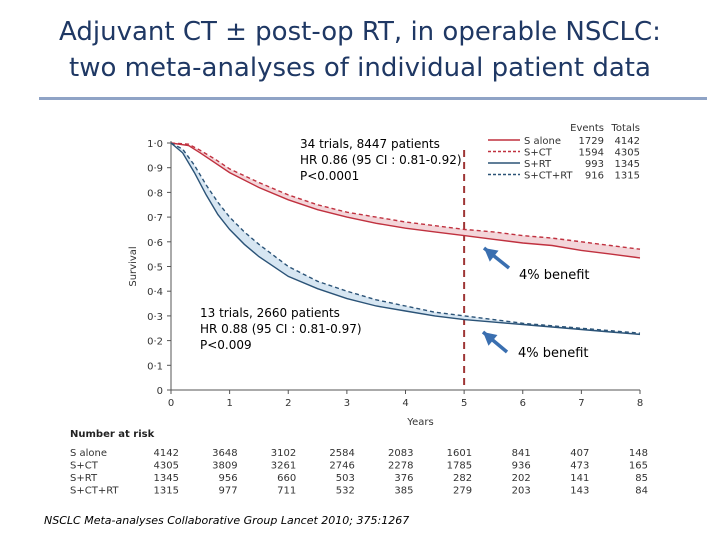 The image size is (720, 540). Describe the element at coordinates (627, 141) in the screenshot. I see `legend-totals: 4142` at that location.